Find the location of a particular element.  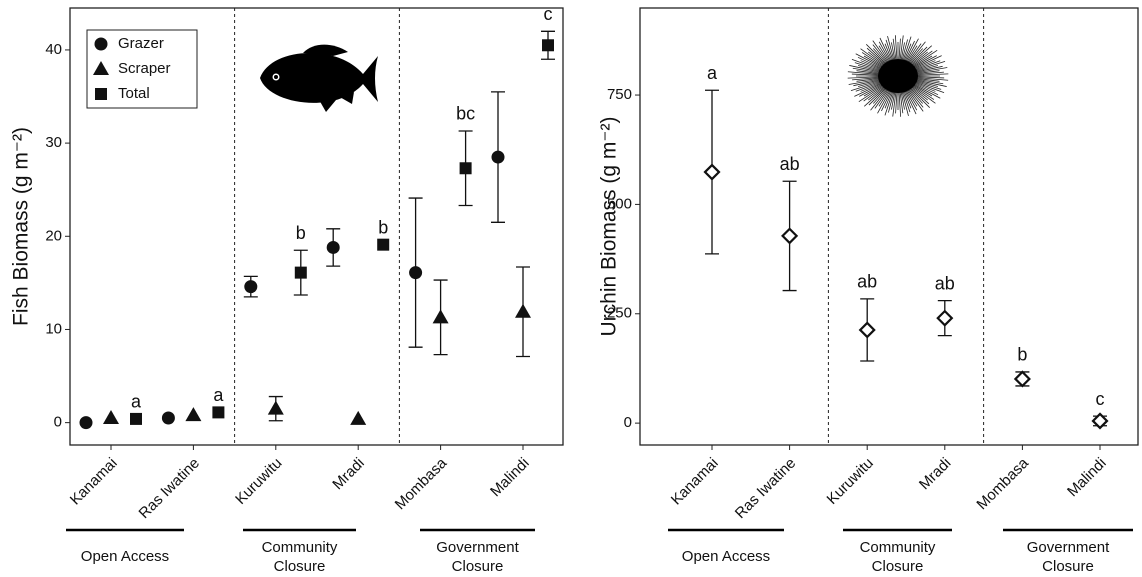

legend-label: Total is located at coordinates (134, 93).